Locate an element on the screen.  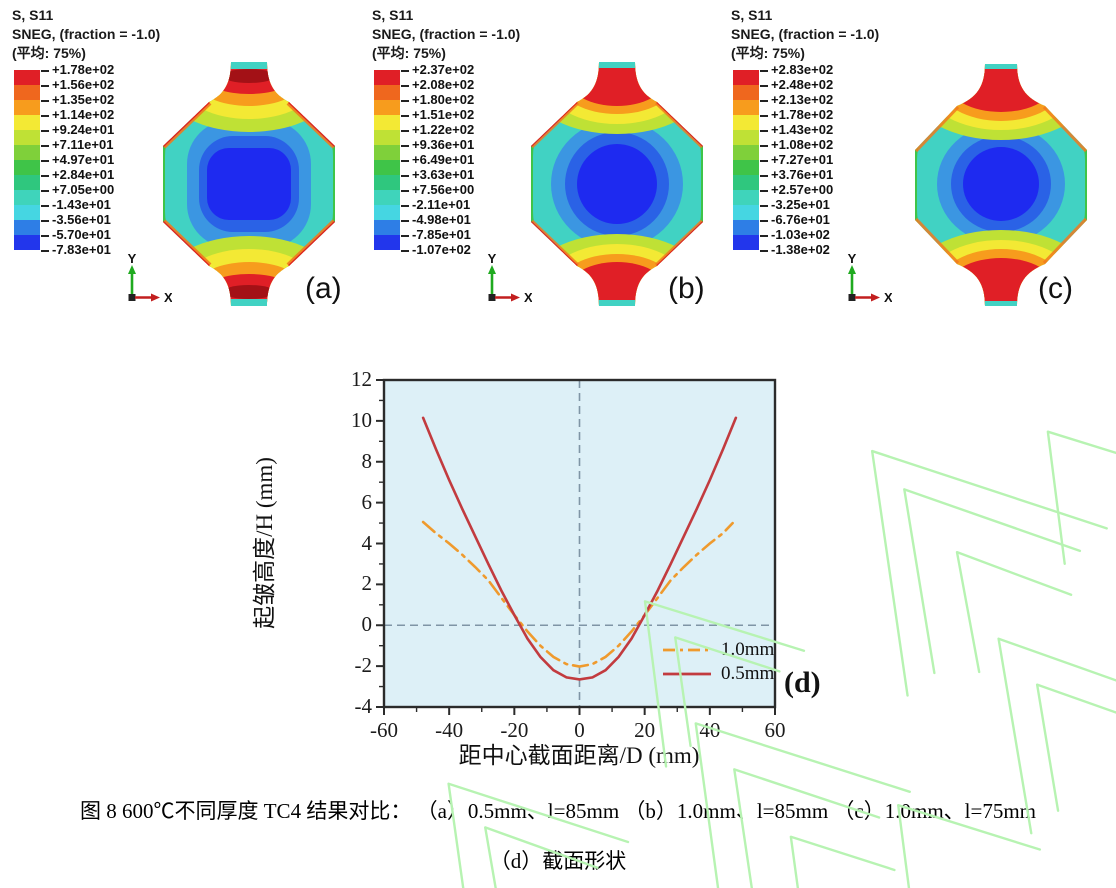
colorbar-value-label: -7.83e+01 is located at coordinates (76, 250).